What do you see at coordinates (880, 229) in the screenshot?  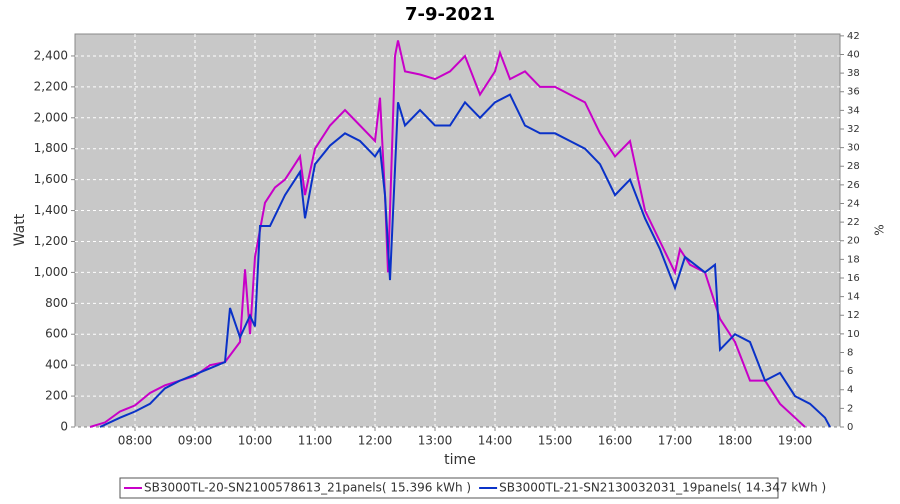 I see `y2-axis-label: %` at bounding box center [880, 229].